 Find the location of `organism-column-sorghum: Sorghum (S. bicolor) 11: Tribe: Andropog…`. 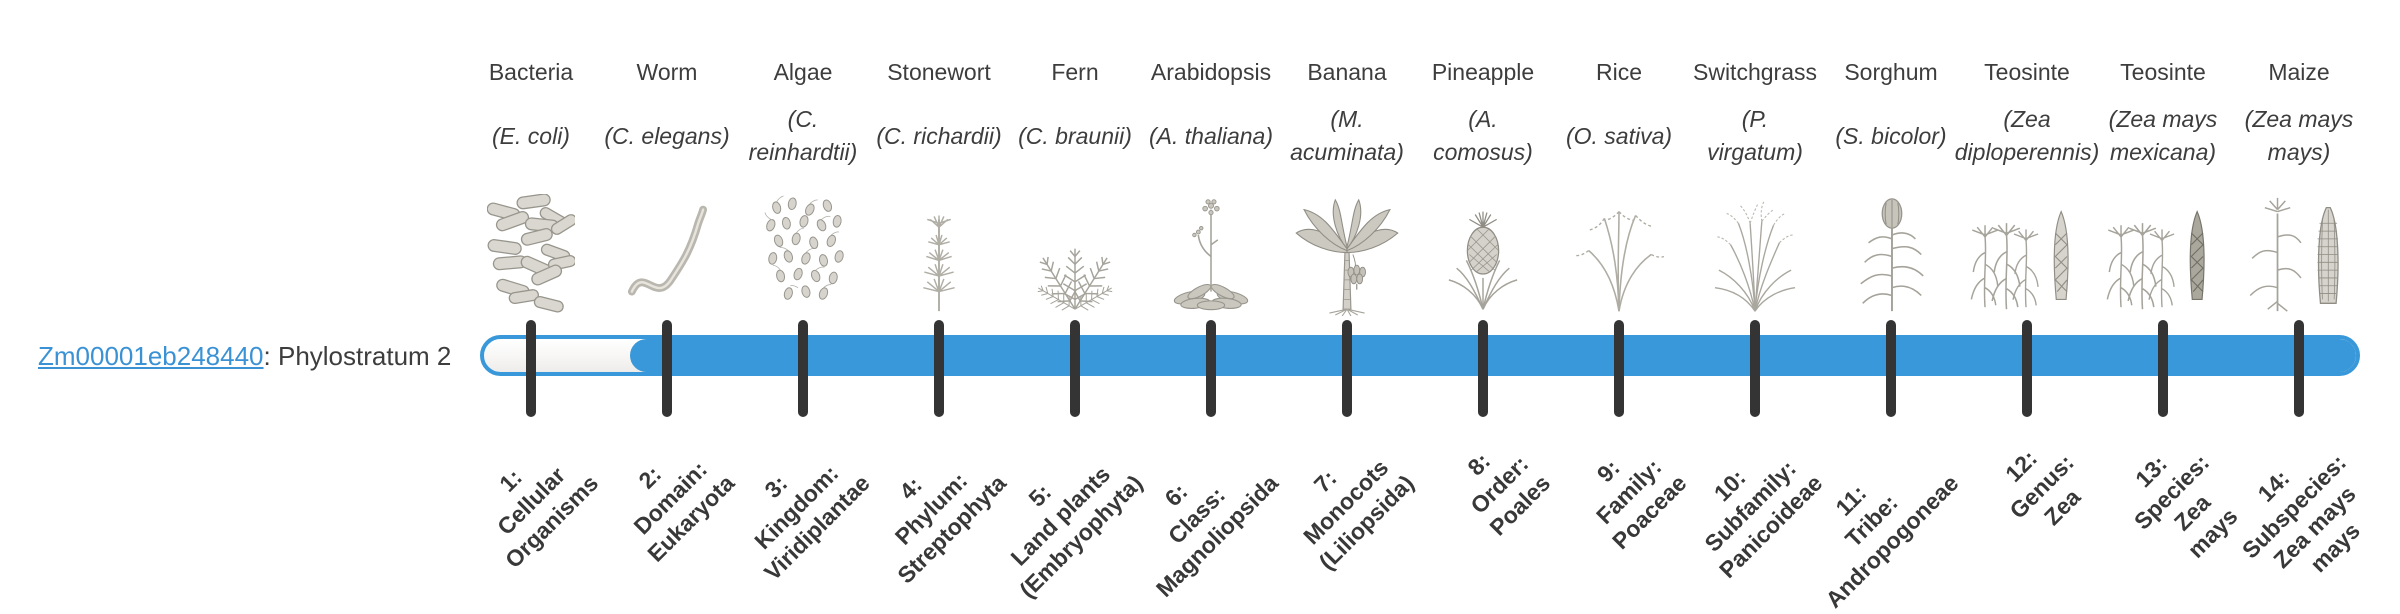

organism-column-sorghum: Sorghum (S. bicolor) 11: Tribe: Andropog… is located at coordinates (1891, 306).